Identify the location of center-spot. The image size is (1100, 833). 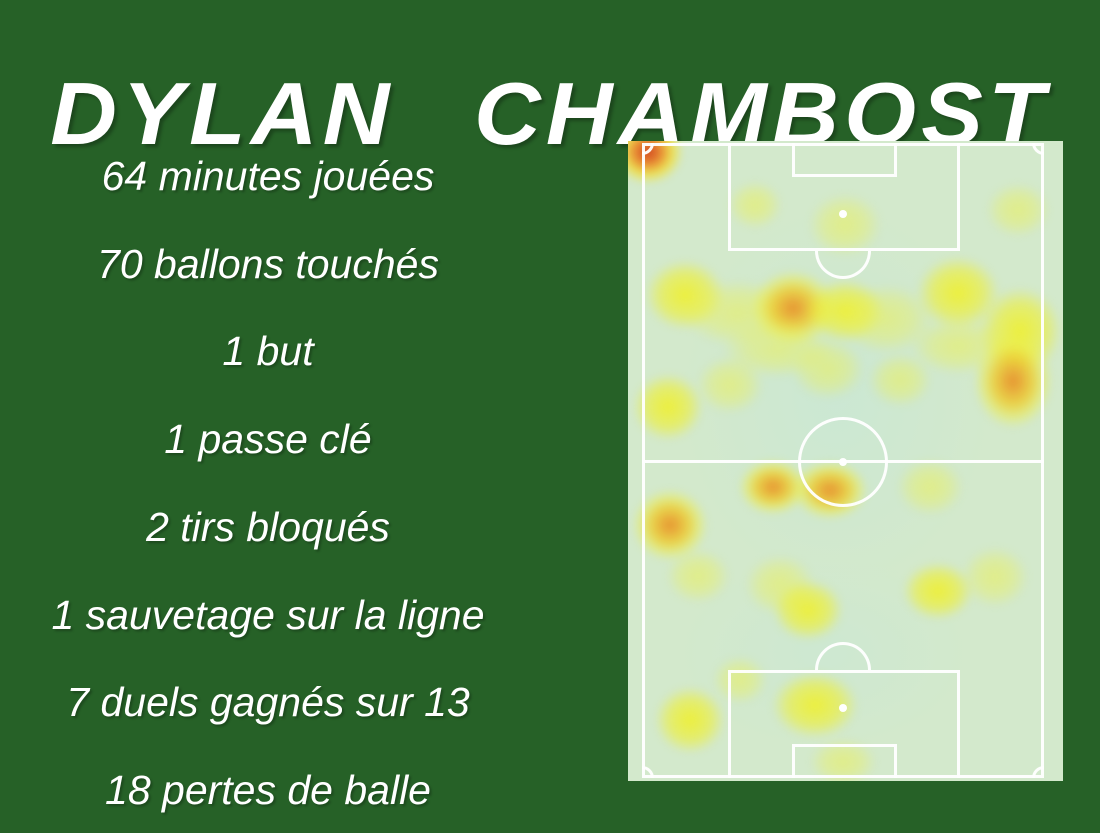
(843, 462).